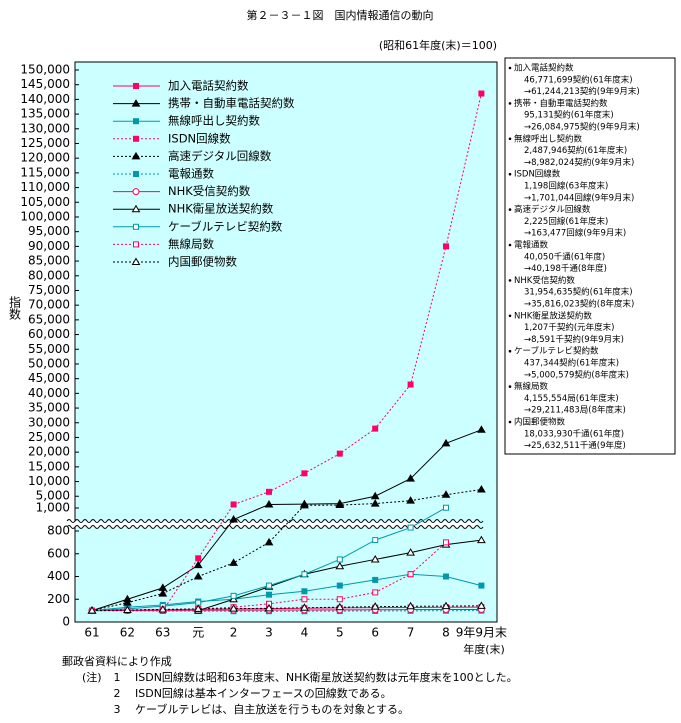 The height and width of the screenshot is (723, 681). Describe the element at coordinates (544, 68) in the screenshot. I see `side-note: 加入電話契約数` at that location.